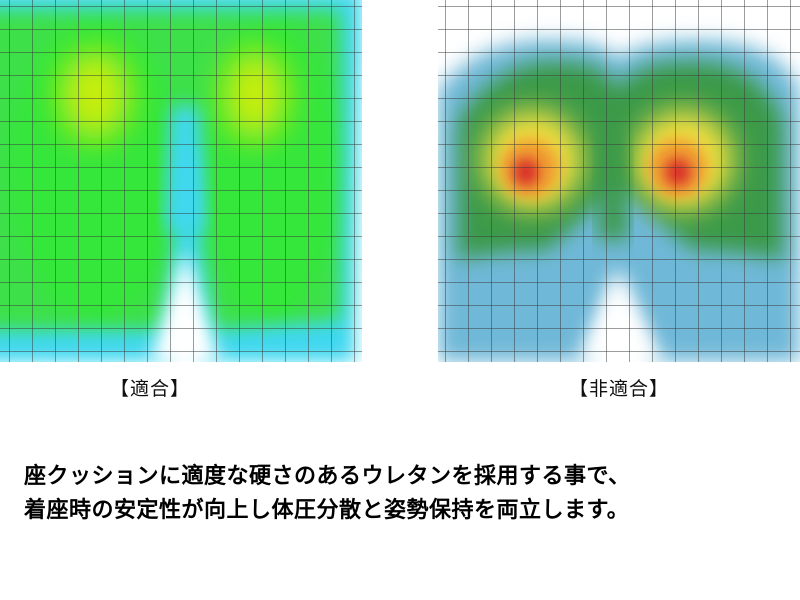  I want to click on description-line-1: 座クッションに適度な硬さのあるウレタンを採用する事で、, so click(327, 476).